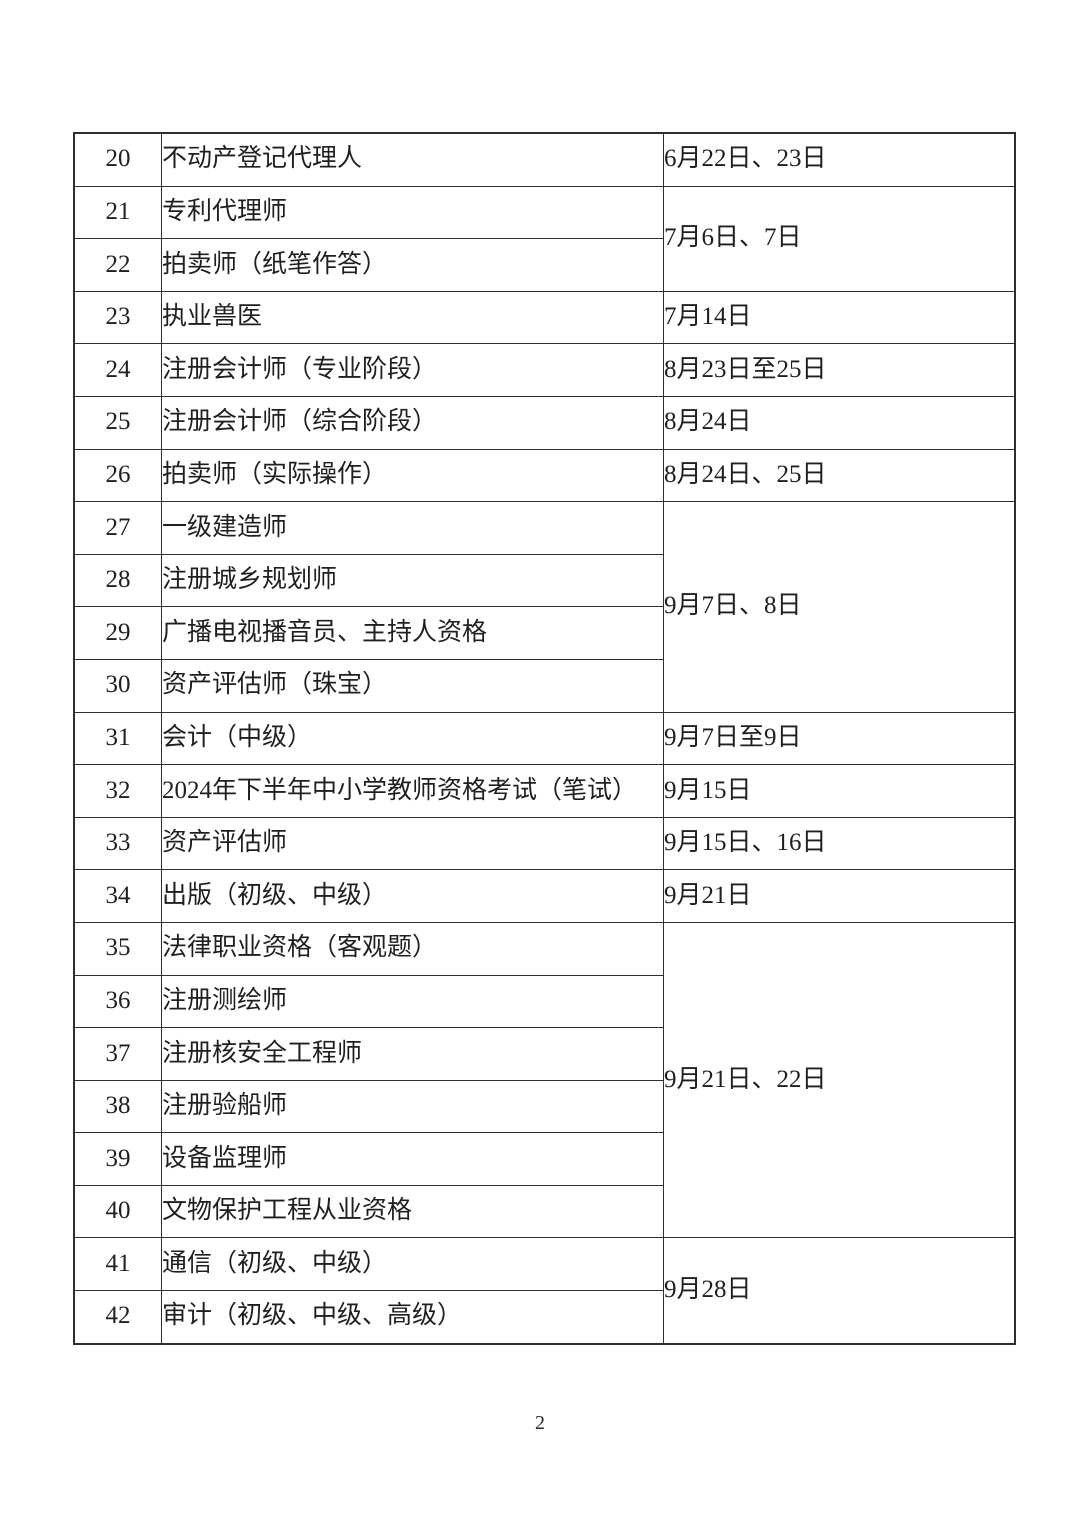 This screenshot has width=1080, height=1527. What do you see at coordinates (839, 475) in the screenshot?
I see `exam-date-cell: 8月24日、25日` at bounding box center [839, 475].